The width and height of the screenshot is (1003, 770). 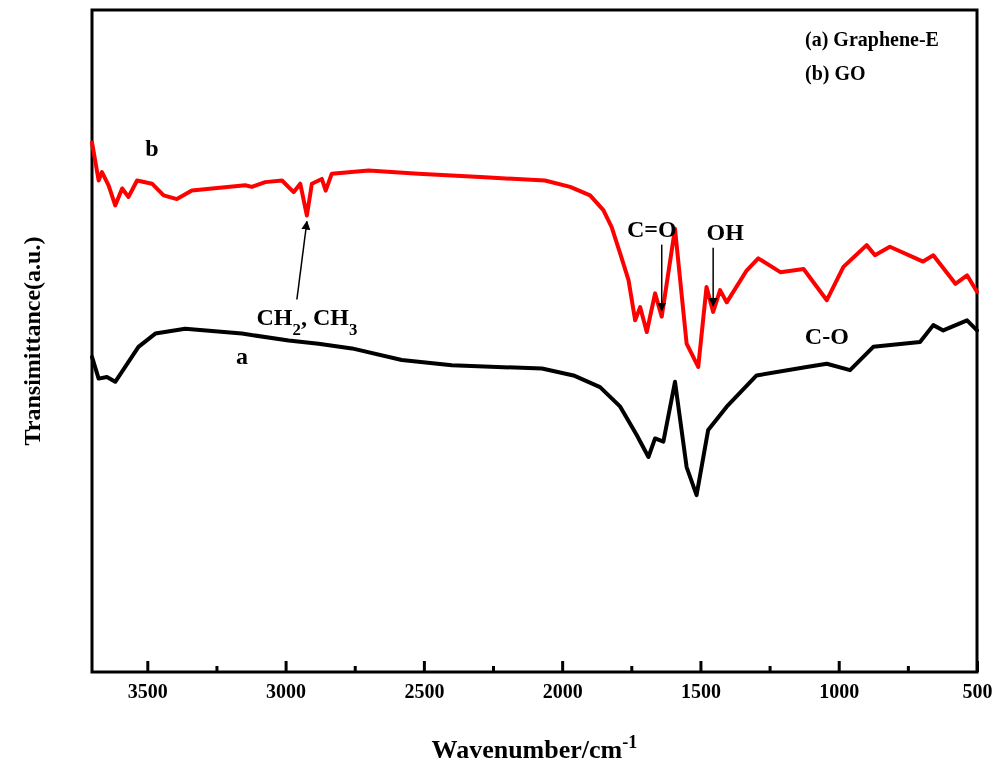 I want to click on x-tick-label: 1000, so click(x=839, y=691).